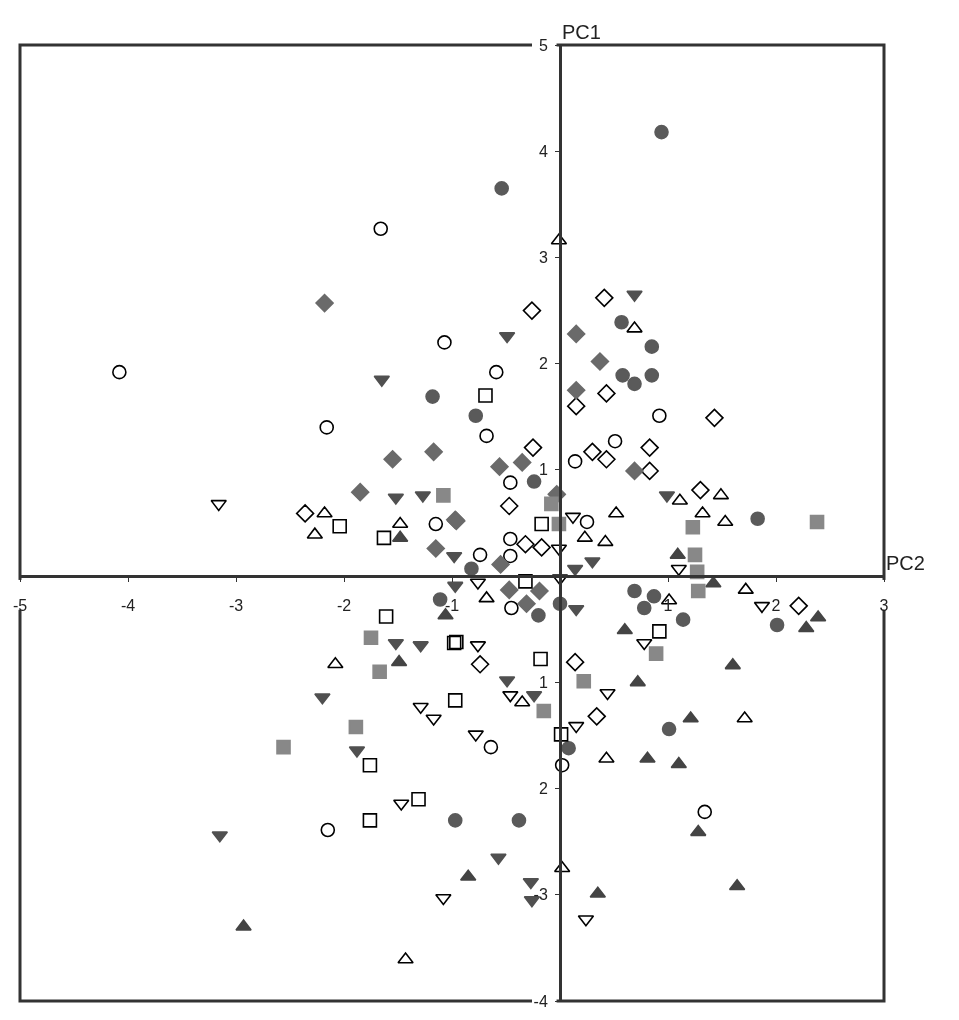 This screenshot has height=1020, width=959. Describe the element at coordinates (776, 606) in the screenshot. I see `x-tick-label: 2` at that location.